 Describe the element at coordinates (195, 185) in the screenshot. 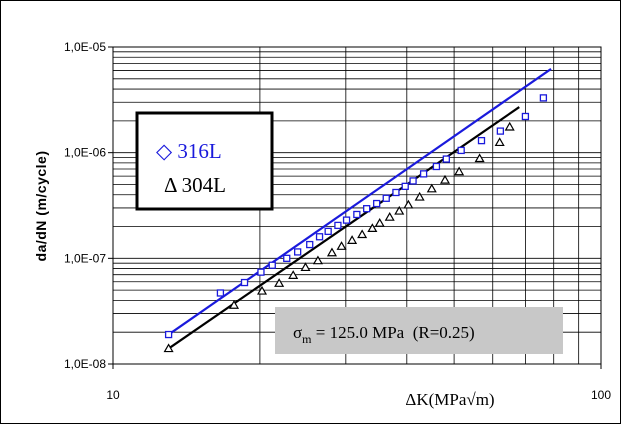

I see `legend-entry-304L: Δ 304L` at that location.